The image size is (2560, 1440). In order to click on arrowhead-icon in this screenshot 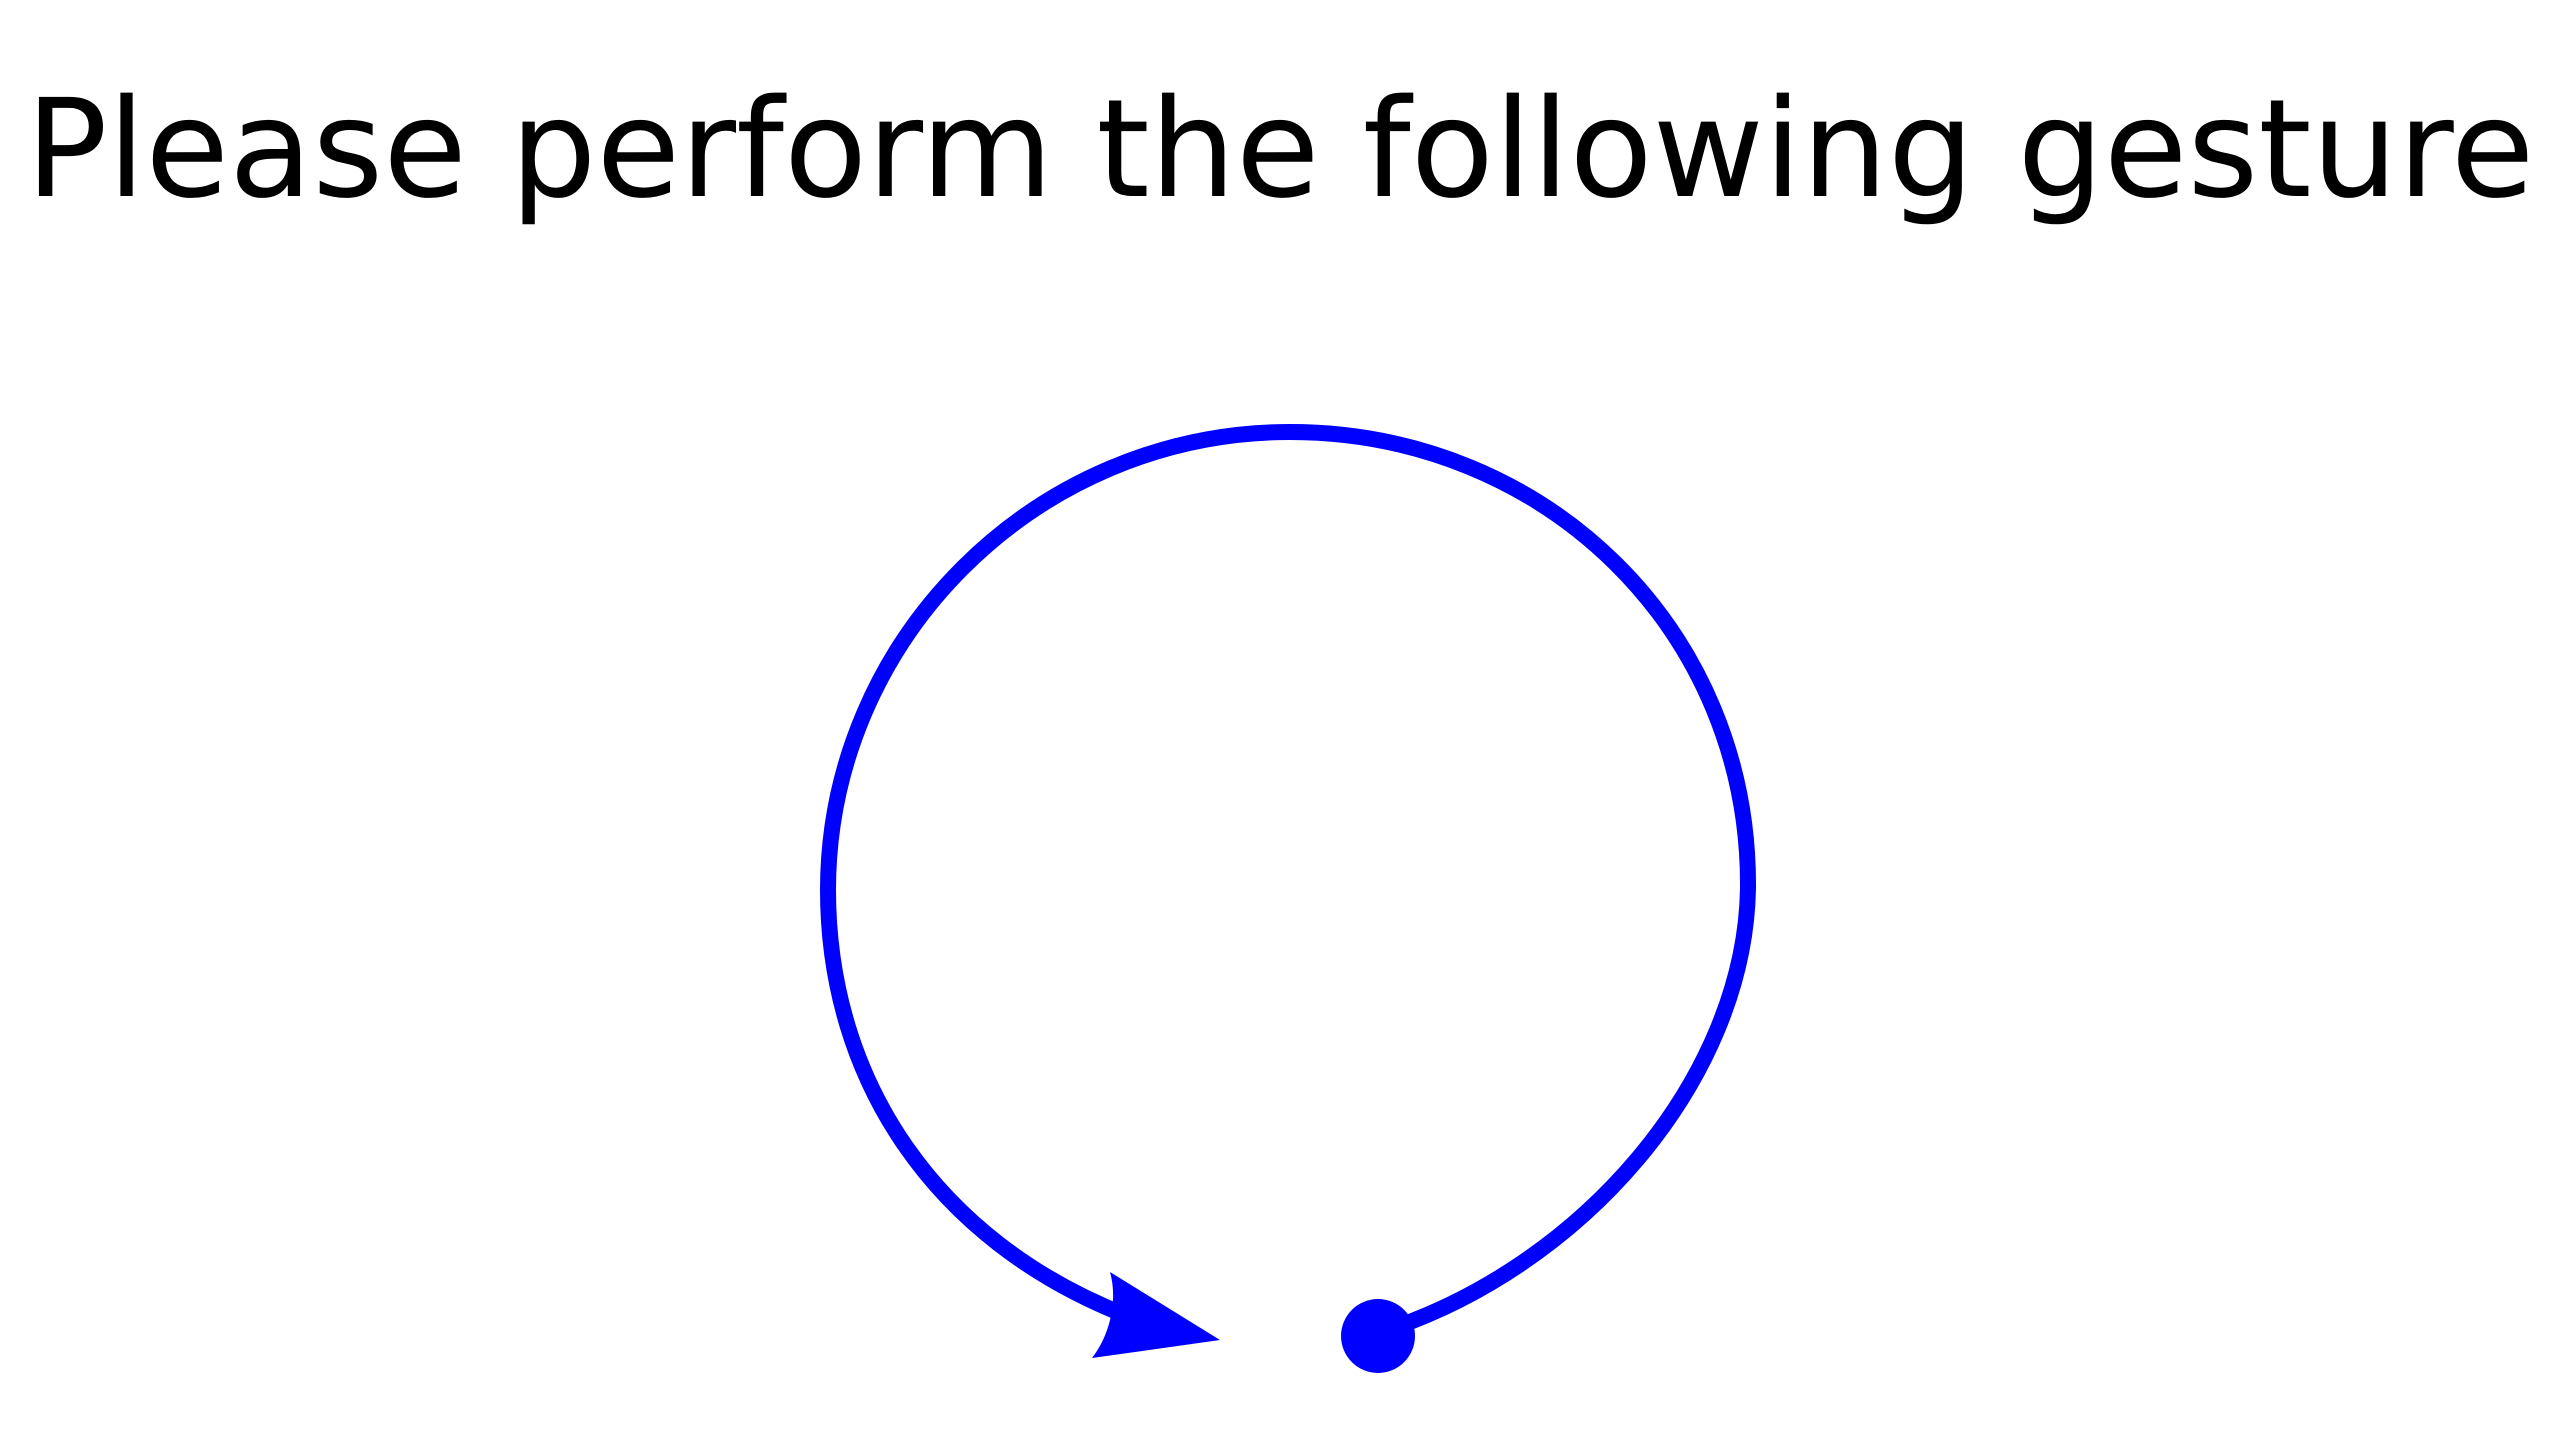, I will do `click(1156, 1315)`.